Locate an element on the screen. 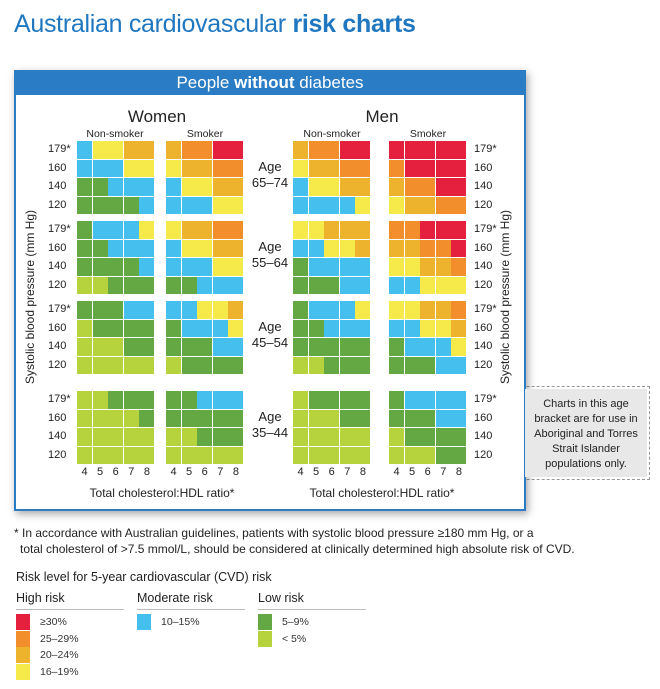 The width and height of the screenshot is (660, 689). age-range: 65–74 is located at coordinates (270, 182).